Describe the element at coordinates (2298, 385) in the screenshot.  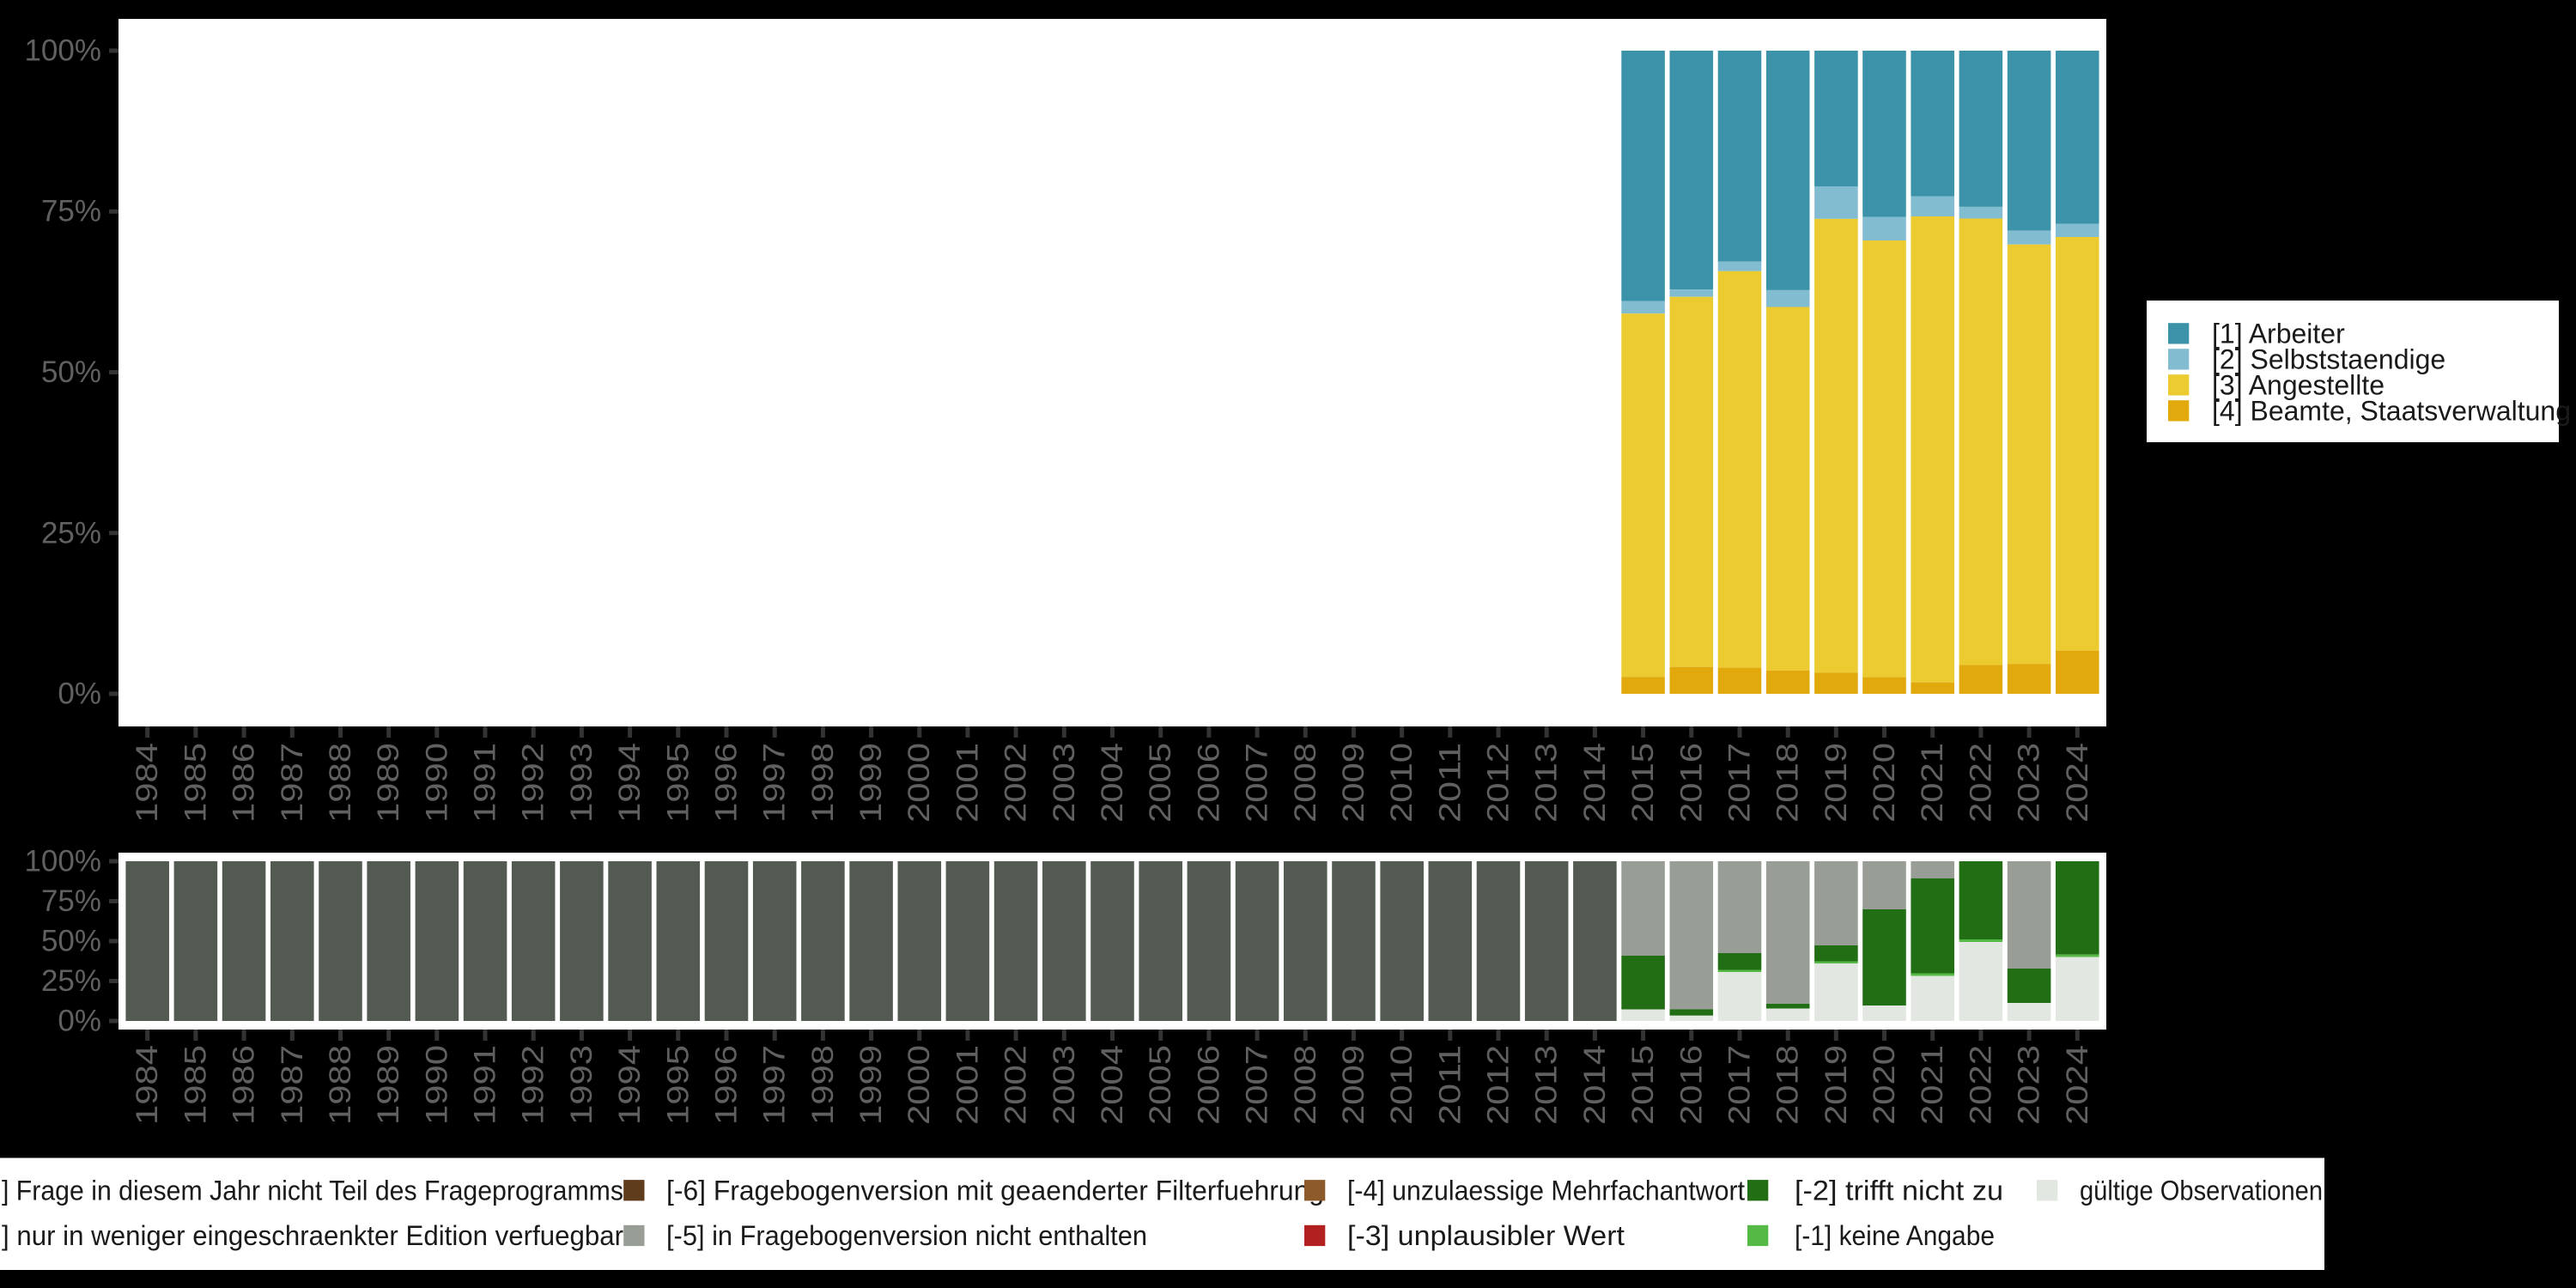
I see `svg-text: [3] Angestellte` at that location.